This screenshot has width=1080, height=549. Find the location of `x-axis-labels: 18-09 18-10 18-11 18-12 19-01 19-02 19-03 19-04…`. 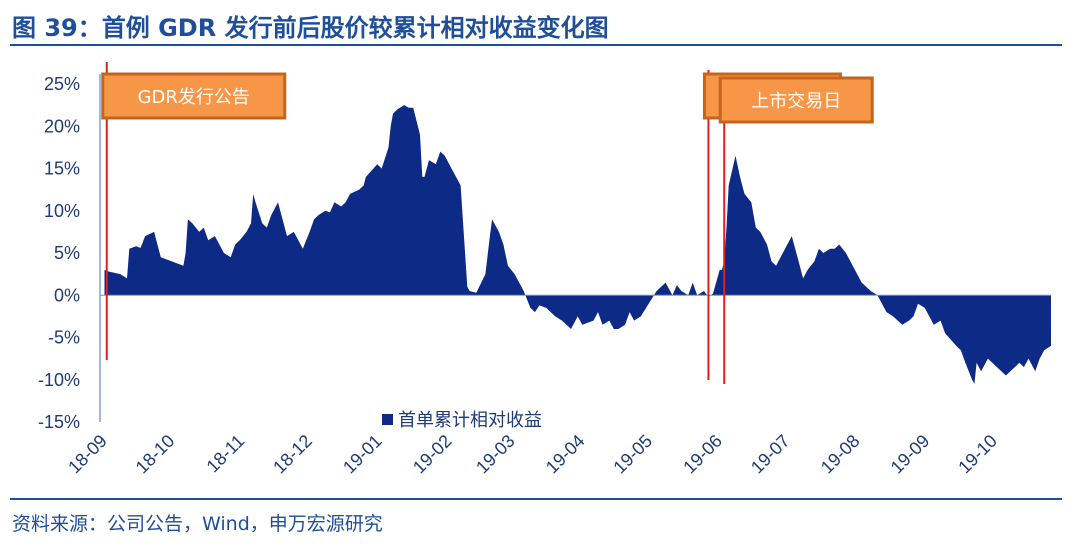

x-axis-labels: 18-09 18-10 18-11 18-12 19-01 19-02 19-03 19-04… is located at coordinates (532, 454).